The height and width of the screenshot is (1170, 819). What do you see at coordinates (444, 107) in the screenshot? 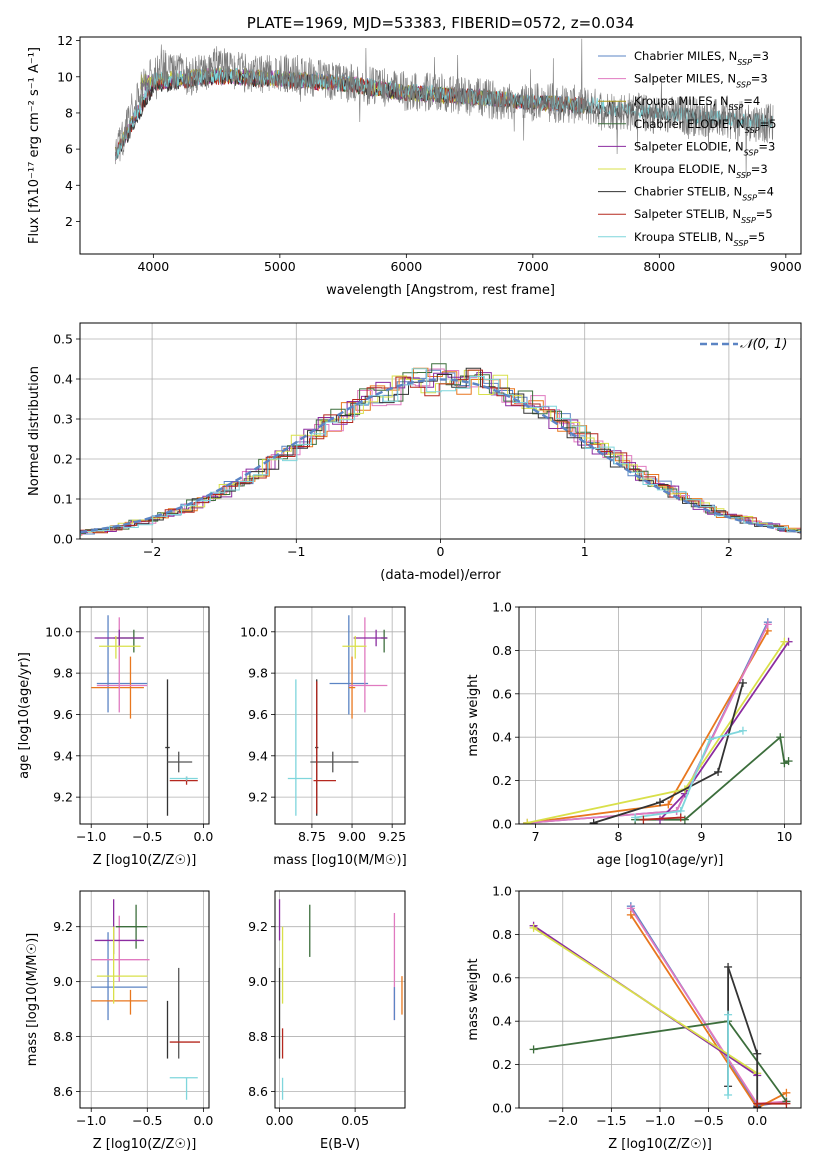
I see `spectrum-lines` at bounding box center [444, 107].